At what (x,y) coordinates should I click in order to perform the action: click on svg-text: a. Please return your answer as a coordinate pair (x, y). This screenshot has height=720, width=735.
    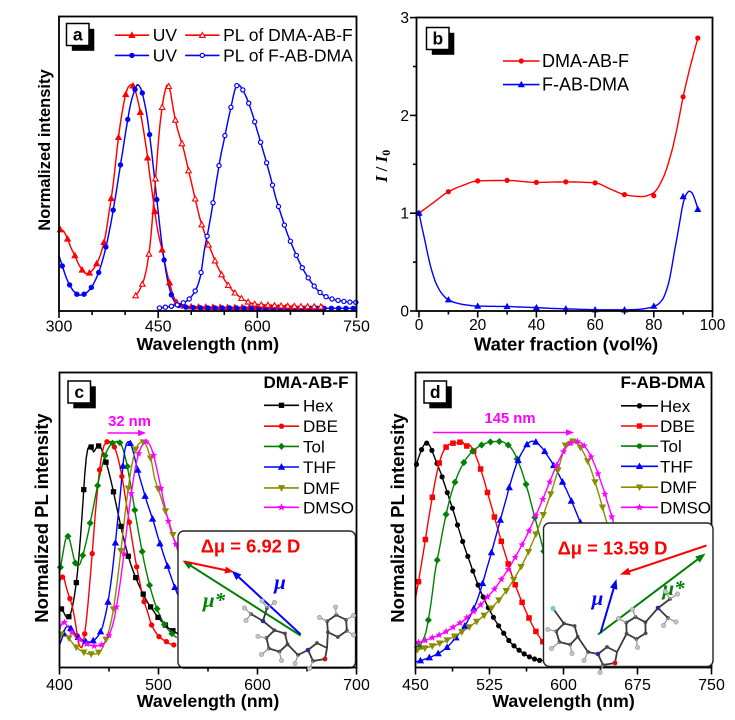
    Looking at the image, I should click on (78, 35).